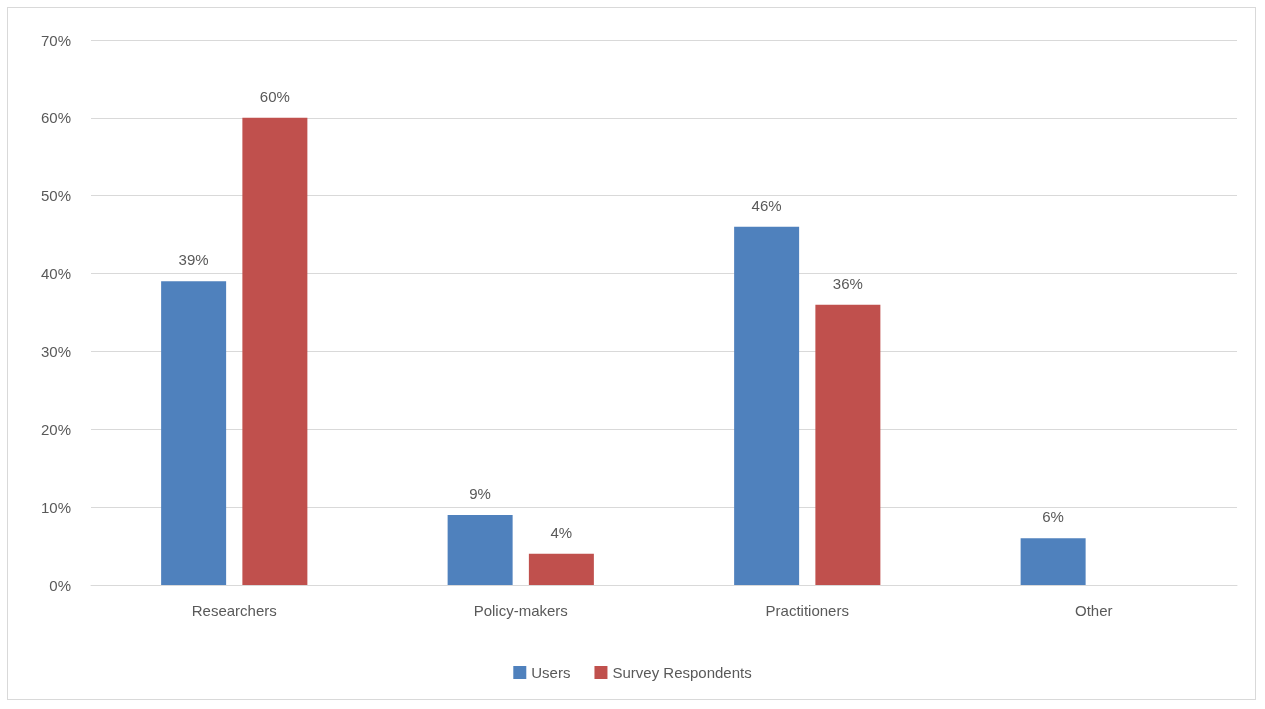  I want to click on x-tick-label: Other, so click(1093, 610).